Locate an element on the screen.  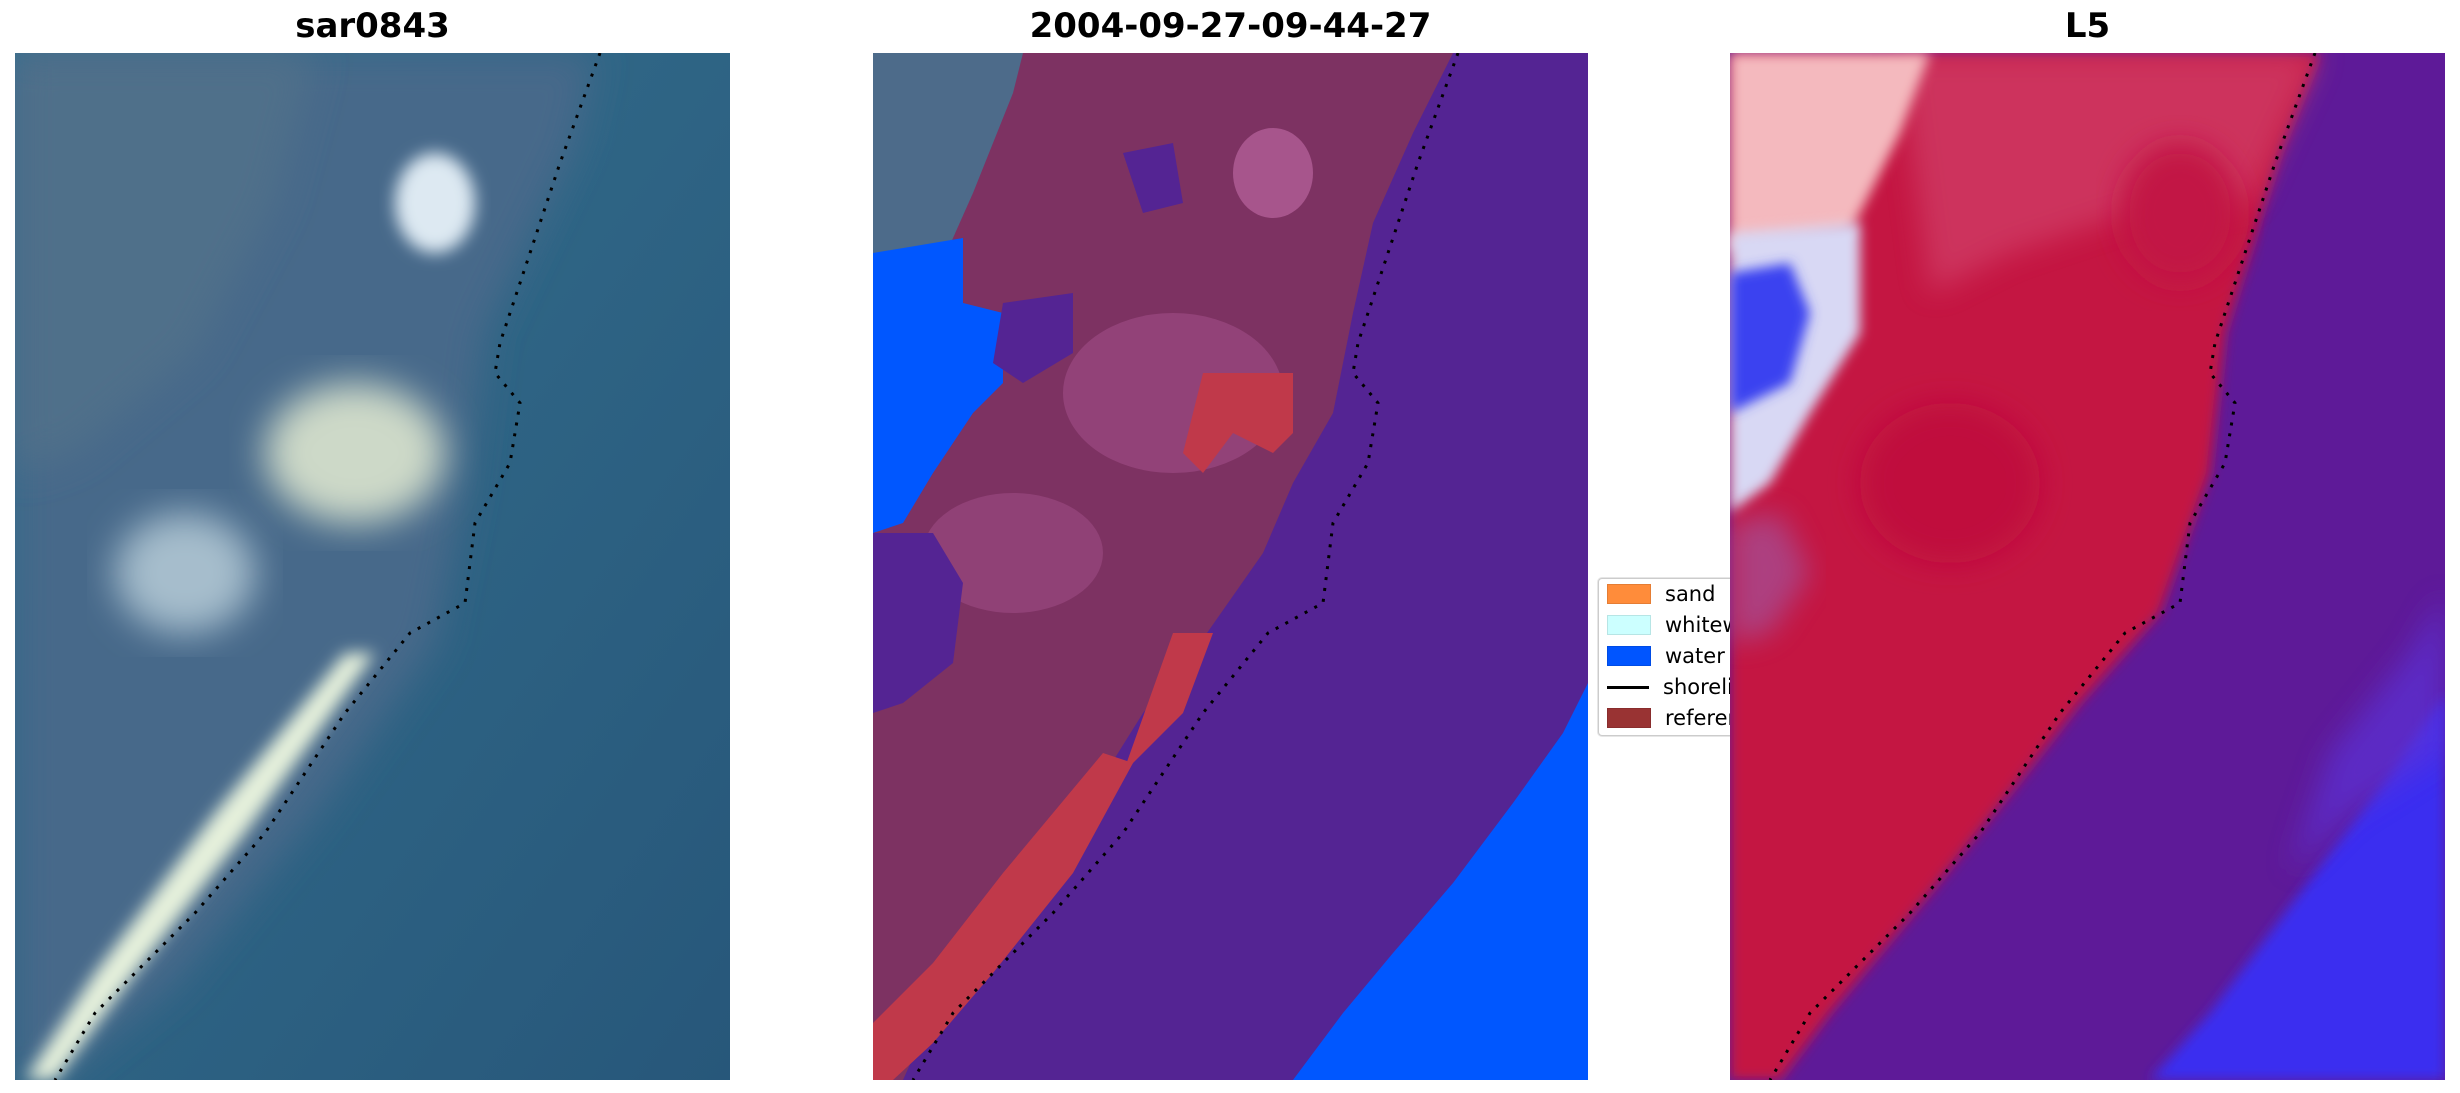
legend-item-shoreline: shoreline is located at coordinates (1673, 687).